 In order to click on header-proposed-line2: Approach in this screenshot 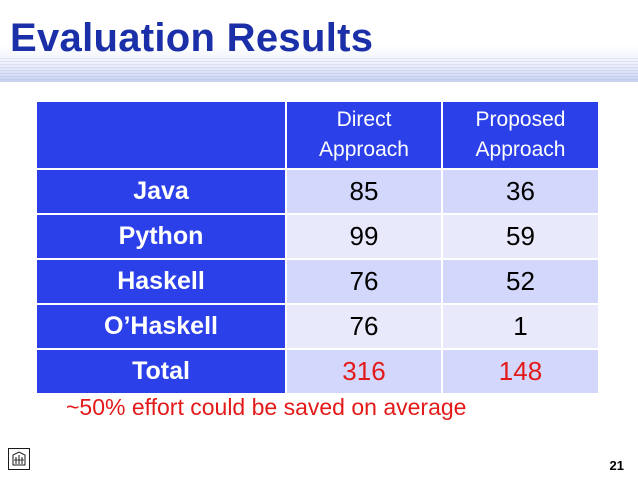, I will do `click(520, 149)`.